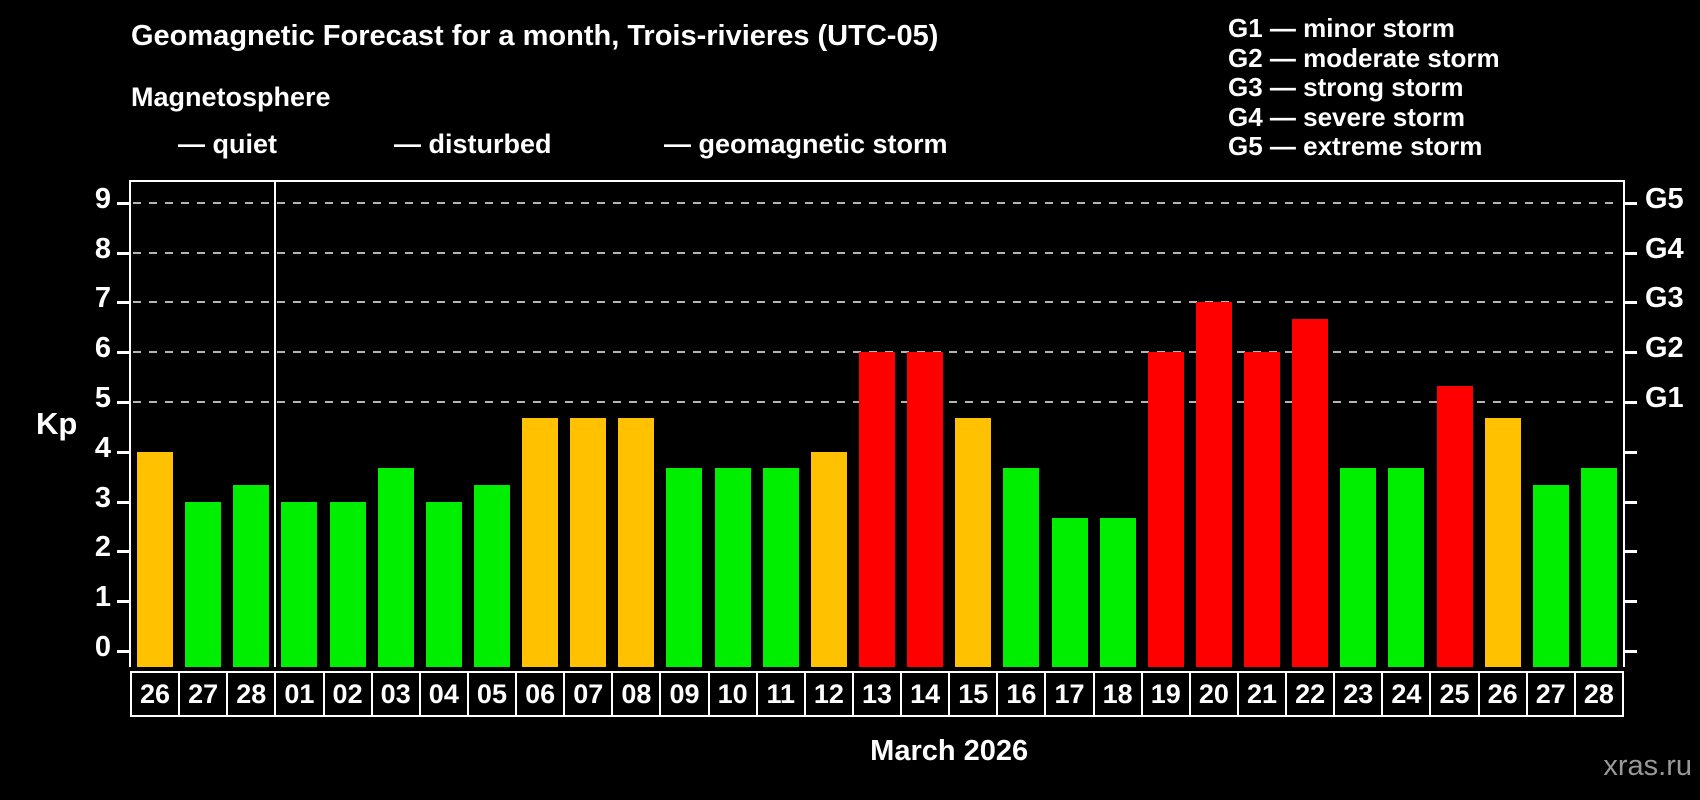 The width and height of the screenshot is (1700, 800). I want to click on day-label-30-28: 28, so click(1598, 694).